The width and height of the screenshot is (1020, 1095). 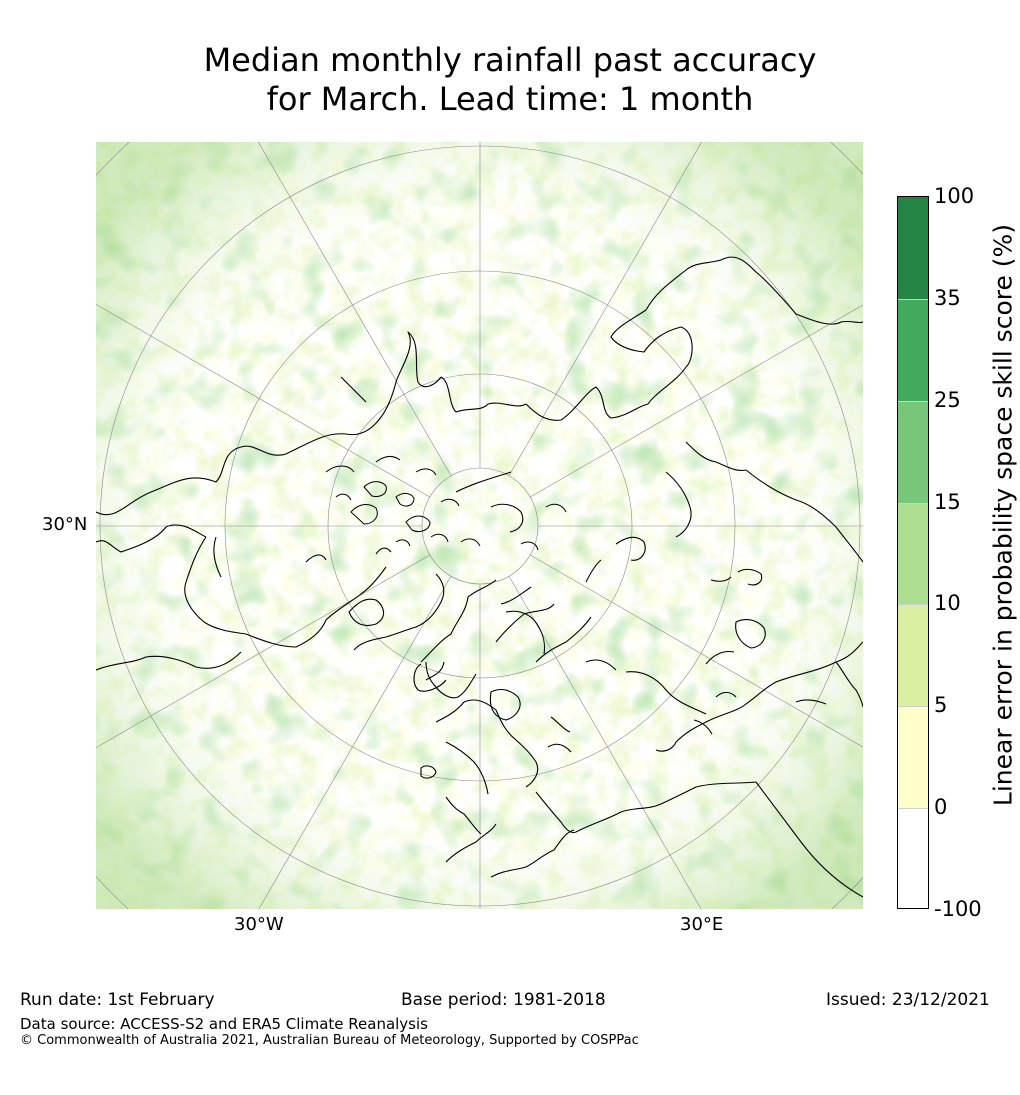 What do you see at coordinates (958, 909) in the screenshot?
I see `colorbar-tick-label: -100` at bounding box center [958, 909].